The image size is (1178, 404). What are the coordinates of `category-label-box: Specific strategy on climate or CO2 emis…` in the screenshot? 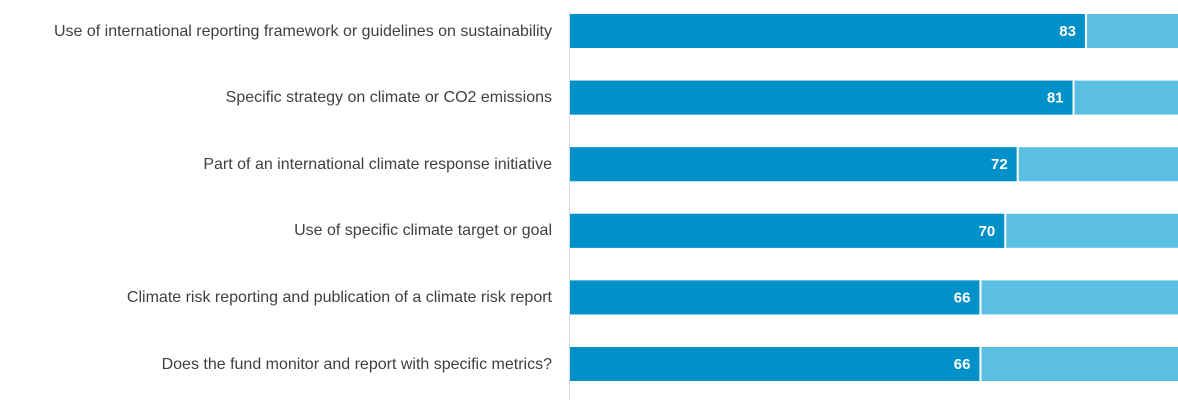 It's located at (389, 98).